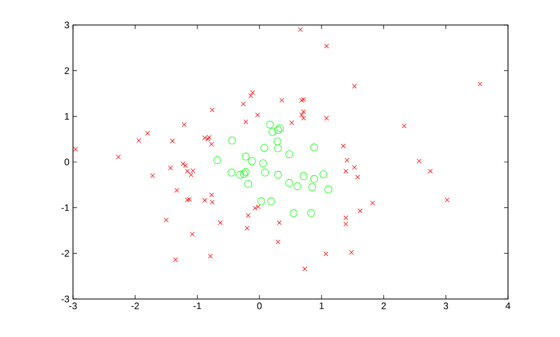  Describe the element at coordinates (508, 306) in the screenshot. I see `x-tick-label: 4` at that location.